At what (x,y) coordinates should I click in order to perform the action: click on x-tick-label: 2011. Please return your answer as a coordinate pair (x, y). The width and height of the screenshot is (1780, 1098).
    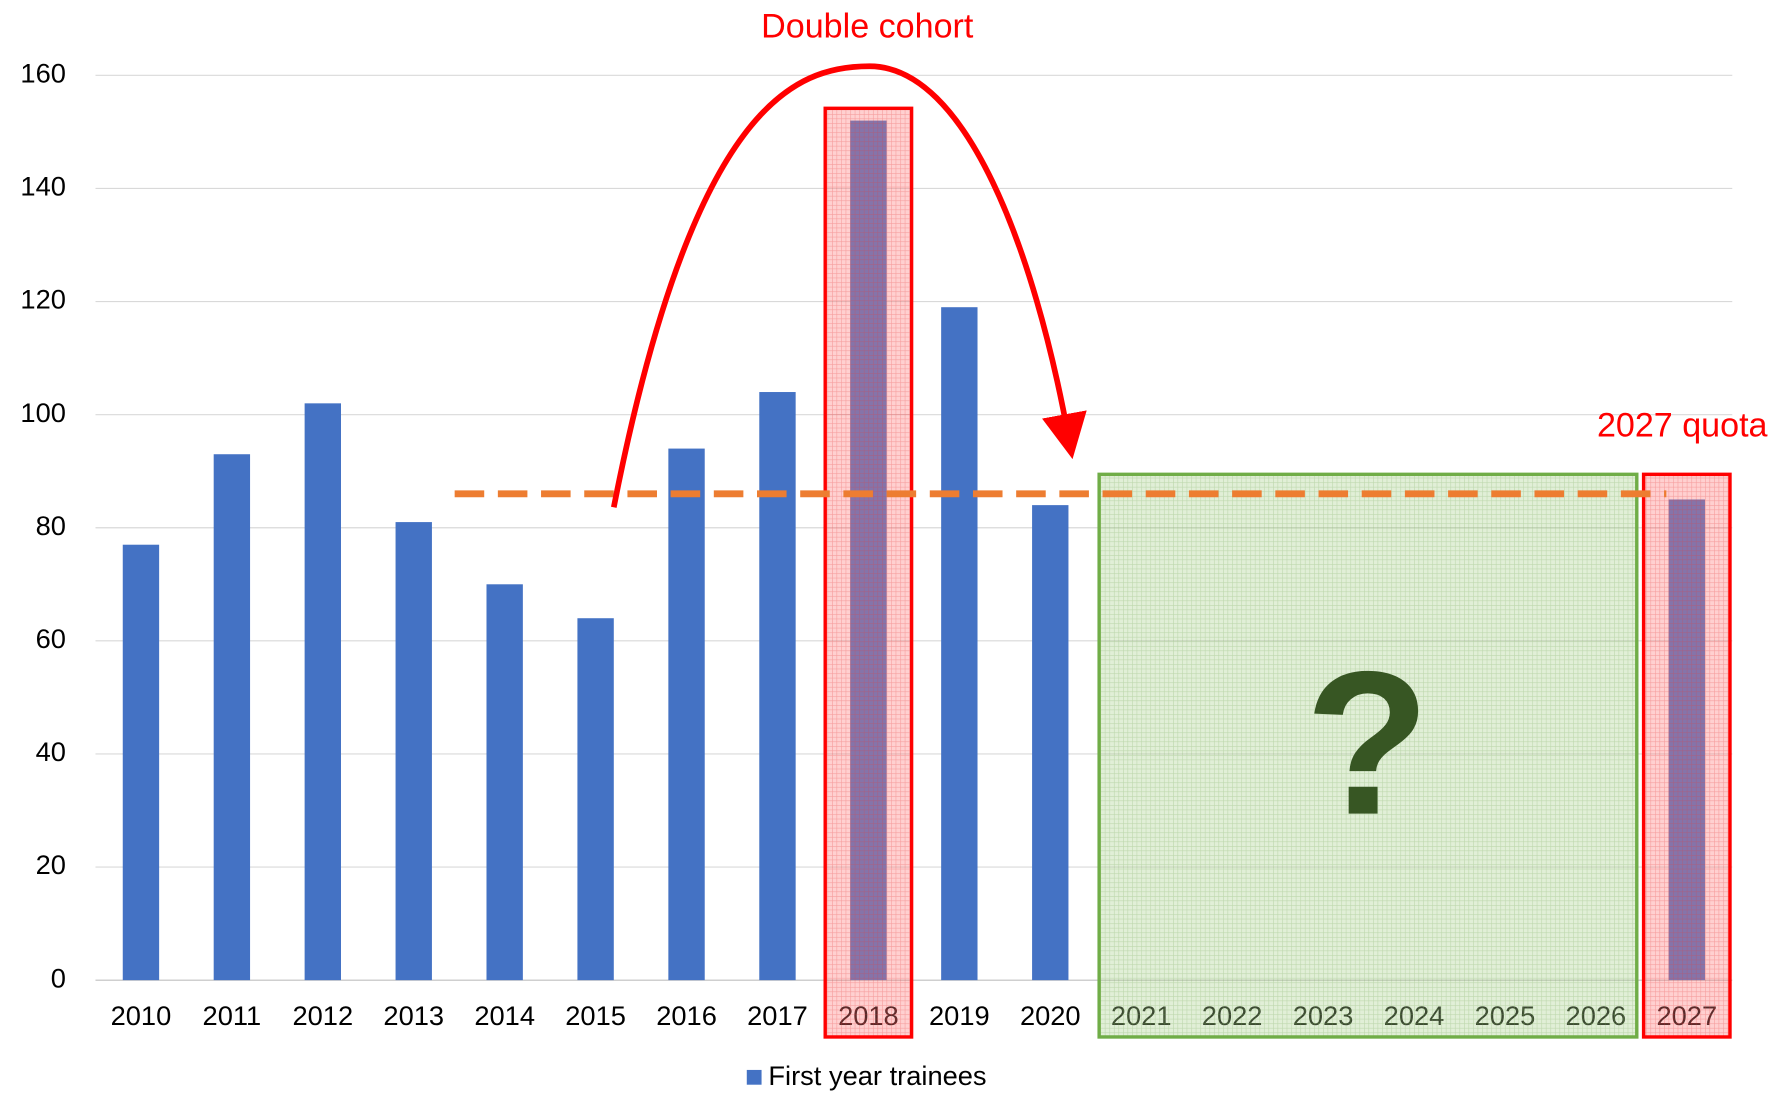
    Looking at the image, I should click on (232, 1015).